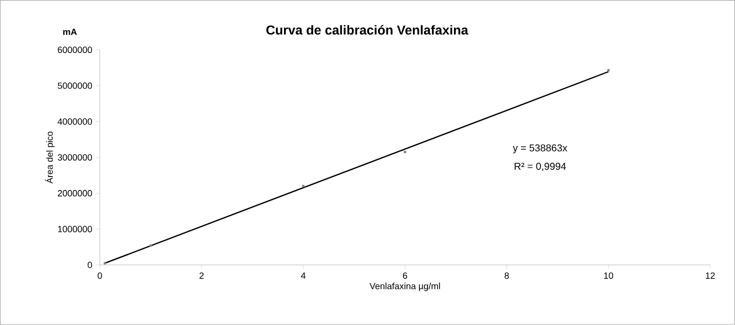 This screenshot has height=325, width=735. Describe the element at coordinates (405, 287) in the screenshot. I see `x-axis-title: Venlafaxina µg/ml` at that location.